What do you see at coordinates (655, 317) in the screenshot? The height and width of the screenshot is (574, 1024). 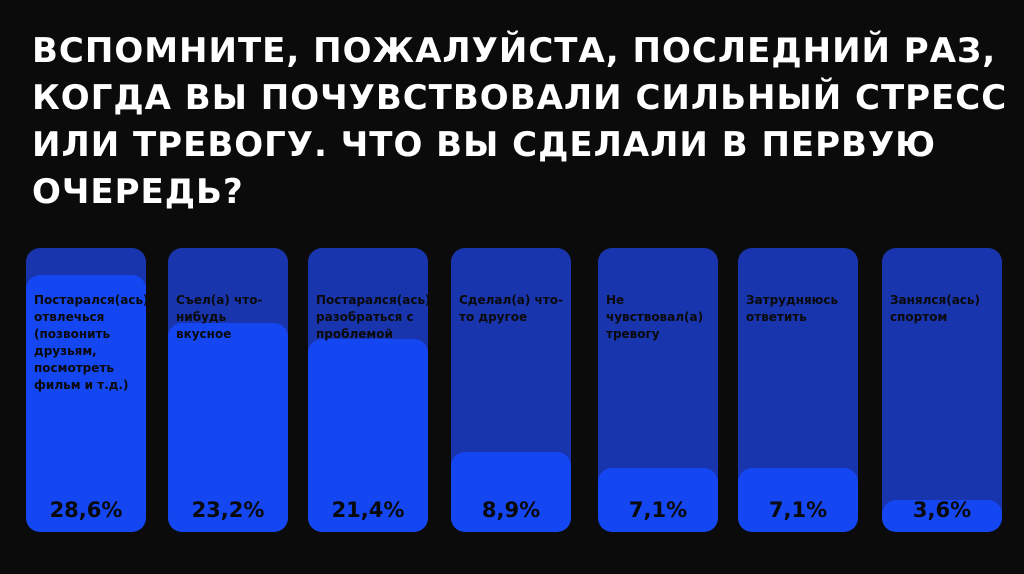 I see `category-label: Не чувствовал(а) тревогу` at bounding box center [655, 317].